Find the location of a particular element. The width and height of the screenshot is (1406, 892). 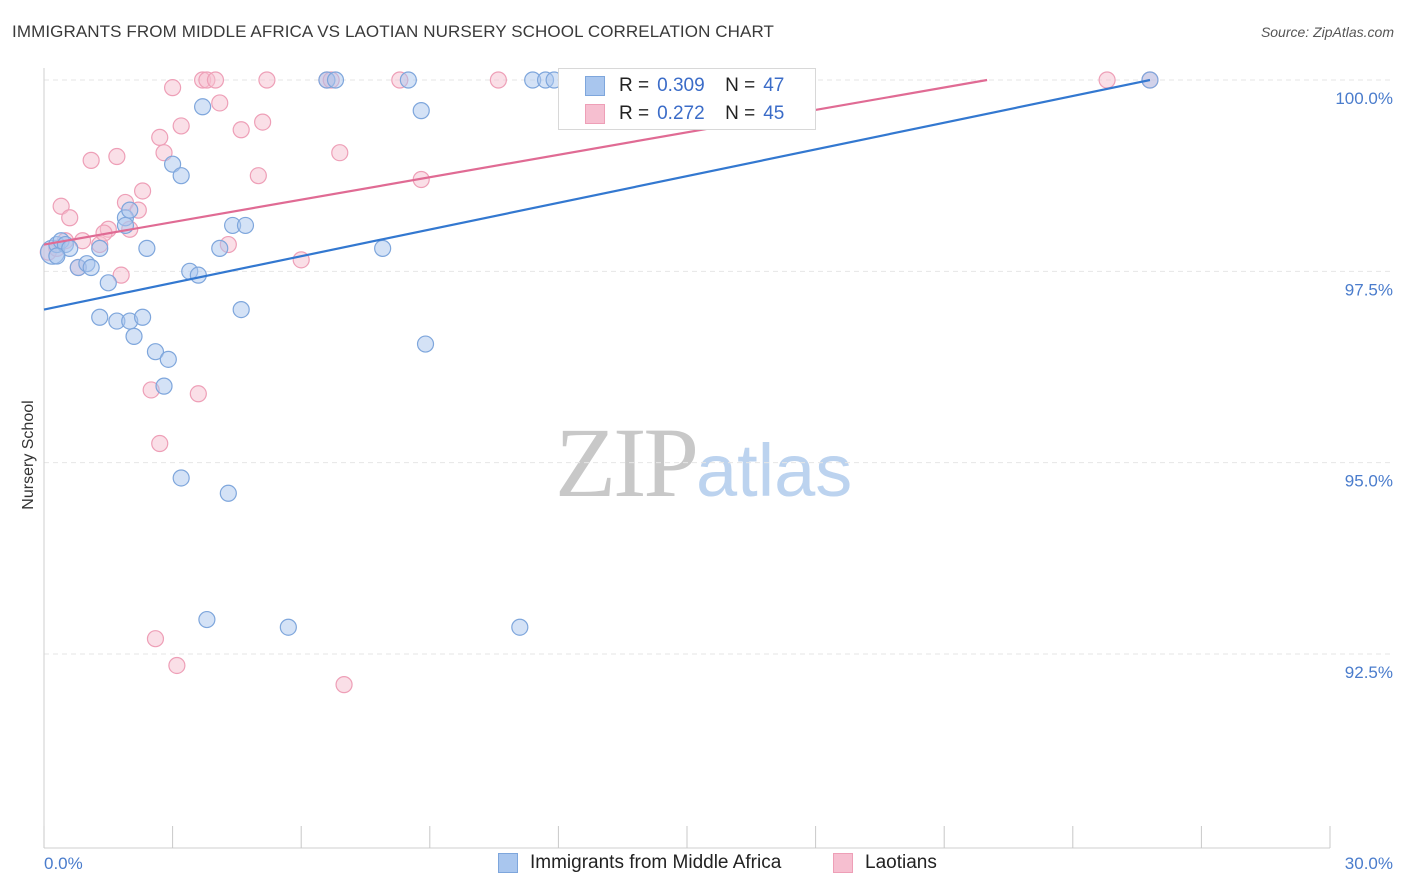

y-tick-label: 95.0% is located at coordinates (1369, 481).